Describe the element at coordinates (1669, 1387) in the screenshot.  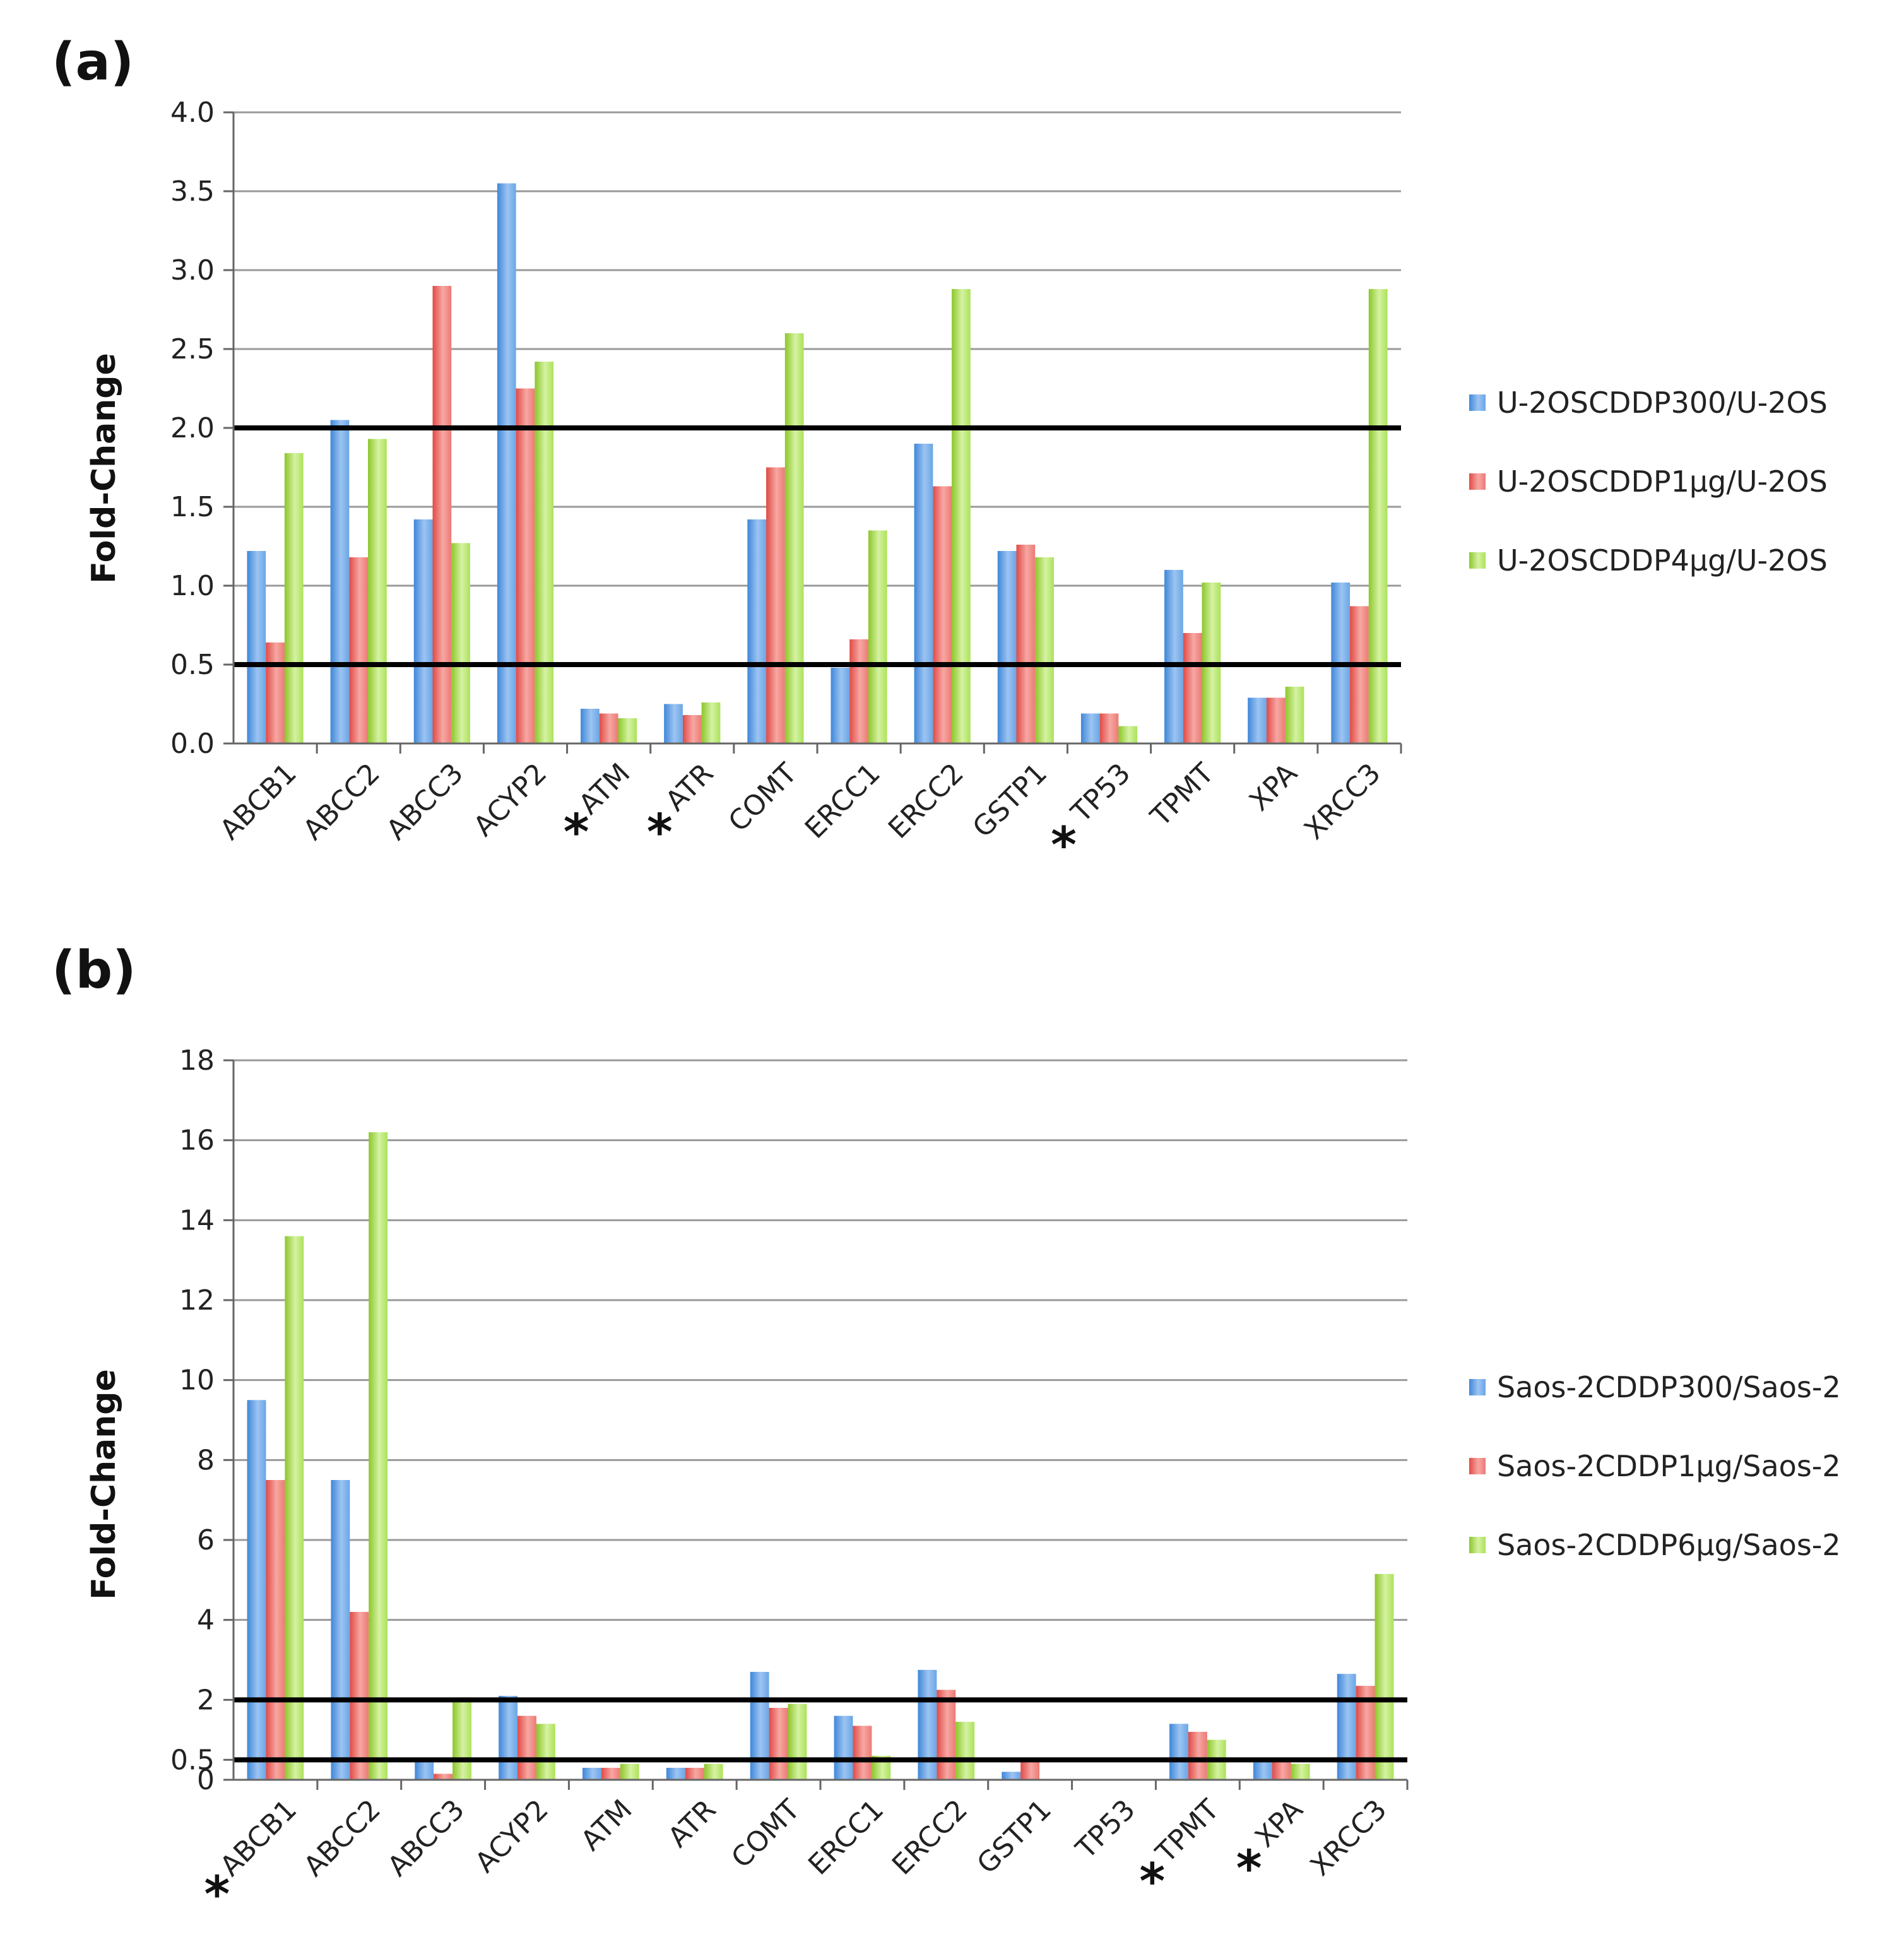
I see `legend-b-label-1: Saos-2CDDP300/Saos-2` at that location.